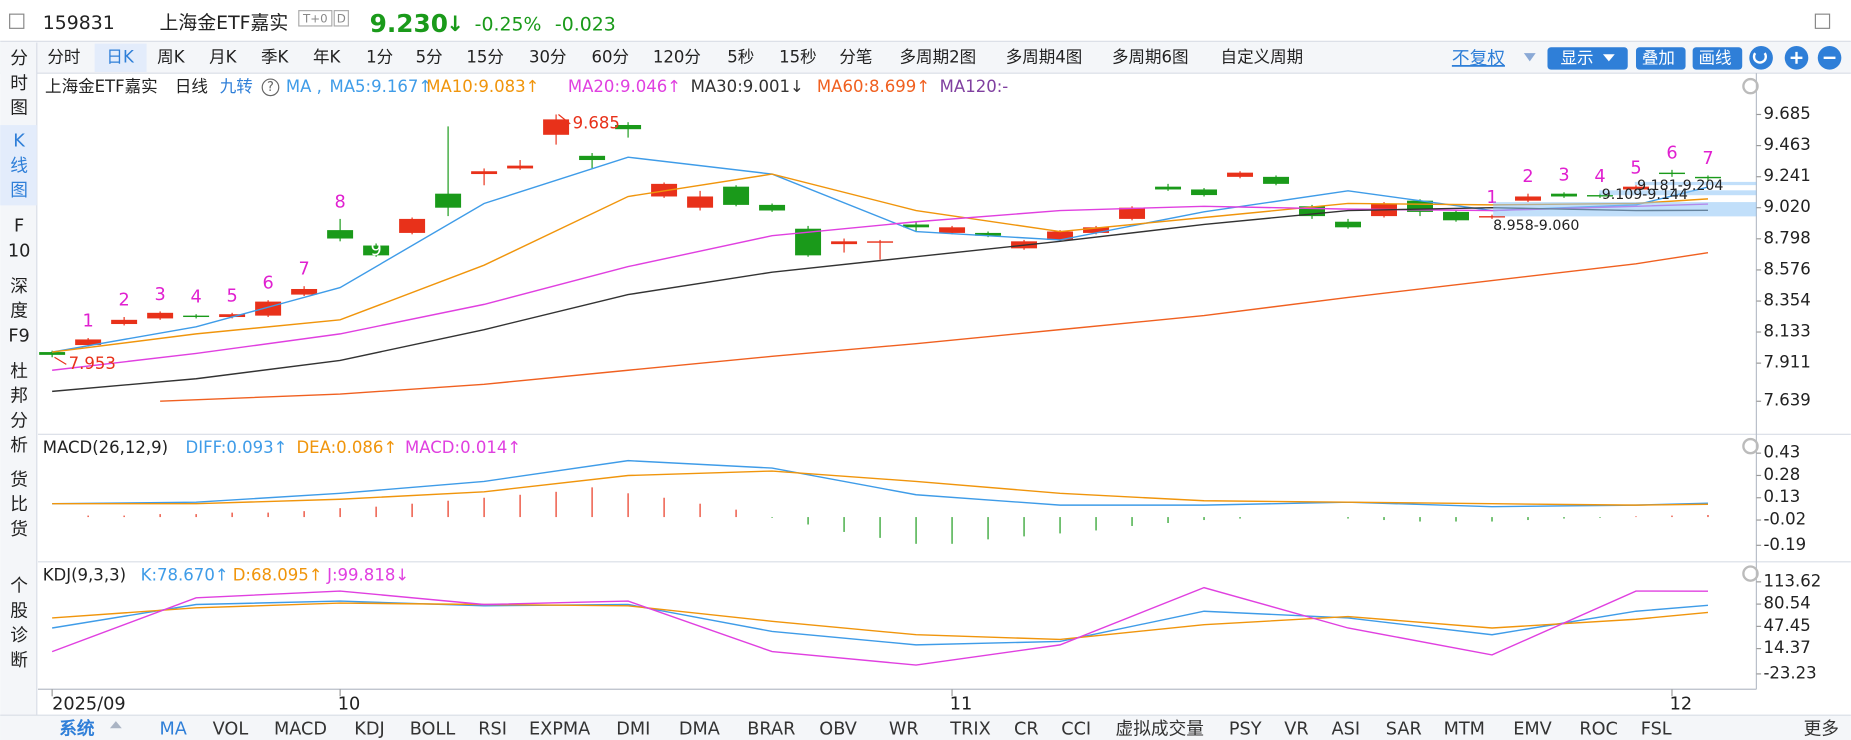 The image size is (1851, 740). I want to click on help-icon, so click(270, 87).